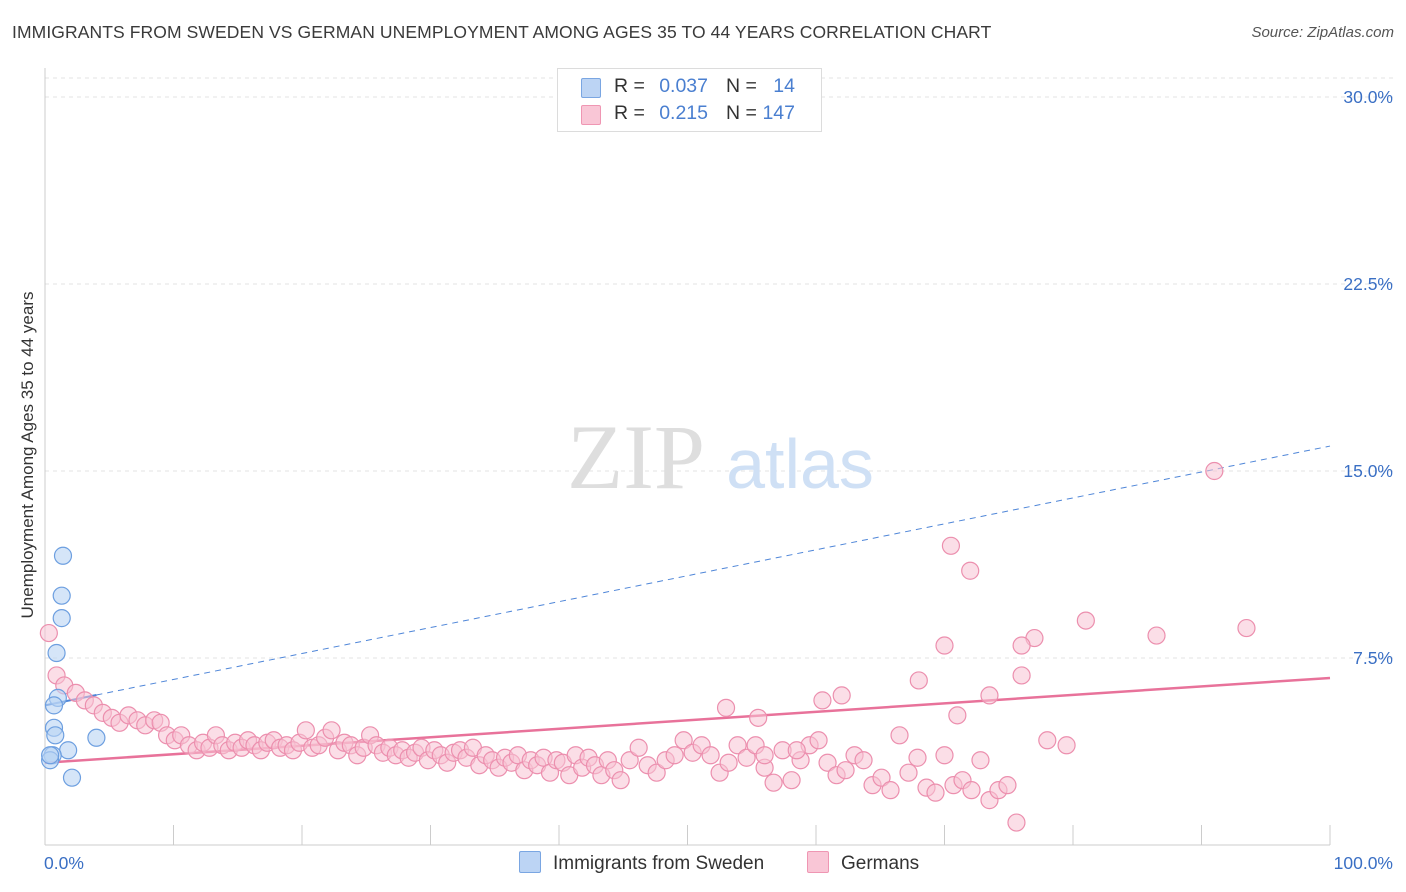  I want to click on x-tick-label-min: 0.0%, so click(64, 863).